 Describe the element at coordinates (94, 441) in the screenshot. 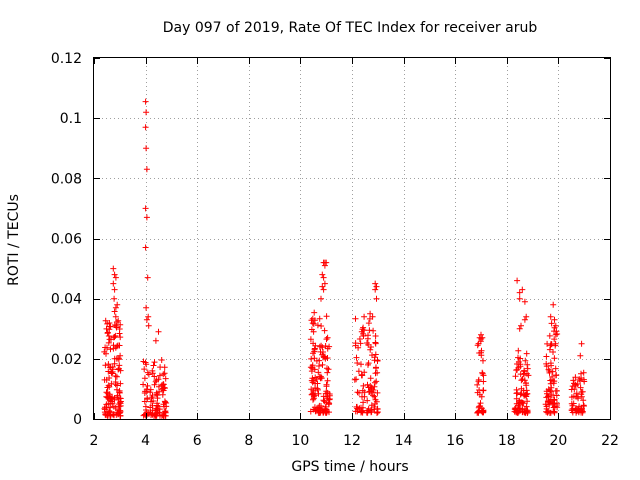

I see `x-tick-label: 2` at that location.